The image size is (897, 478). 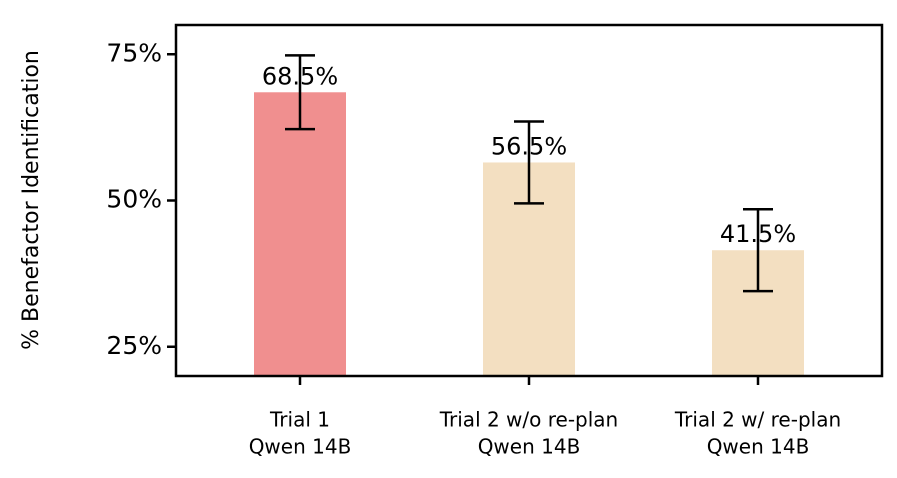 What do you see at coordinates (31, 200) in the screenshot?
I see `y-axis-label: % Benefactor Identification` at bounding box center [31, 200].